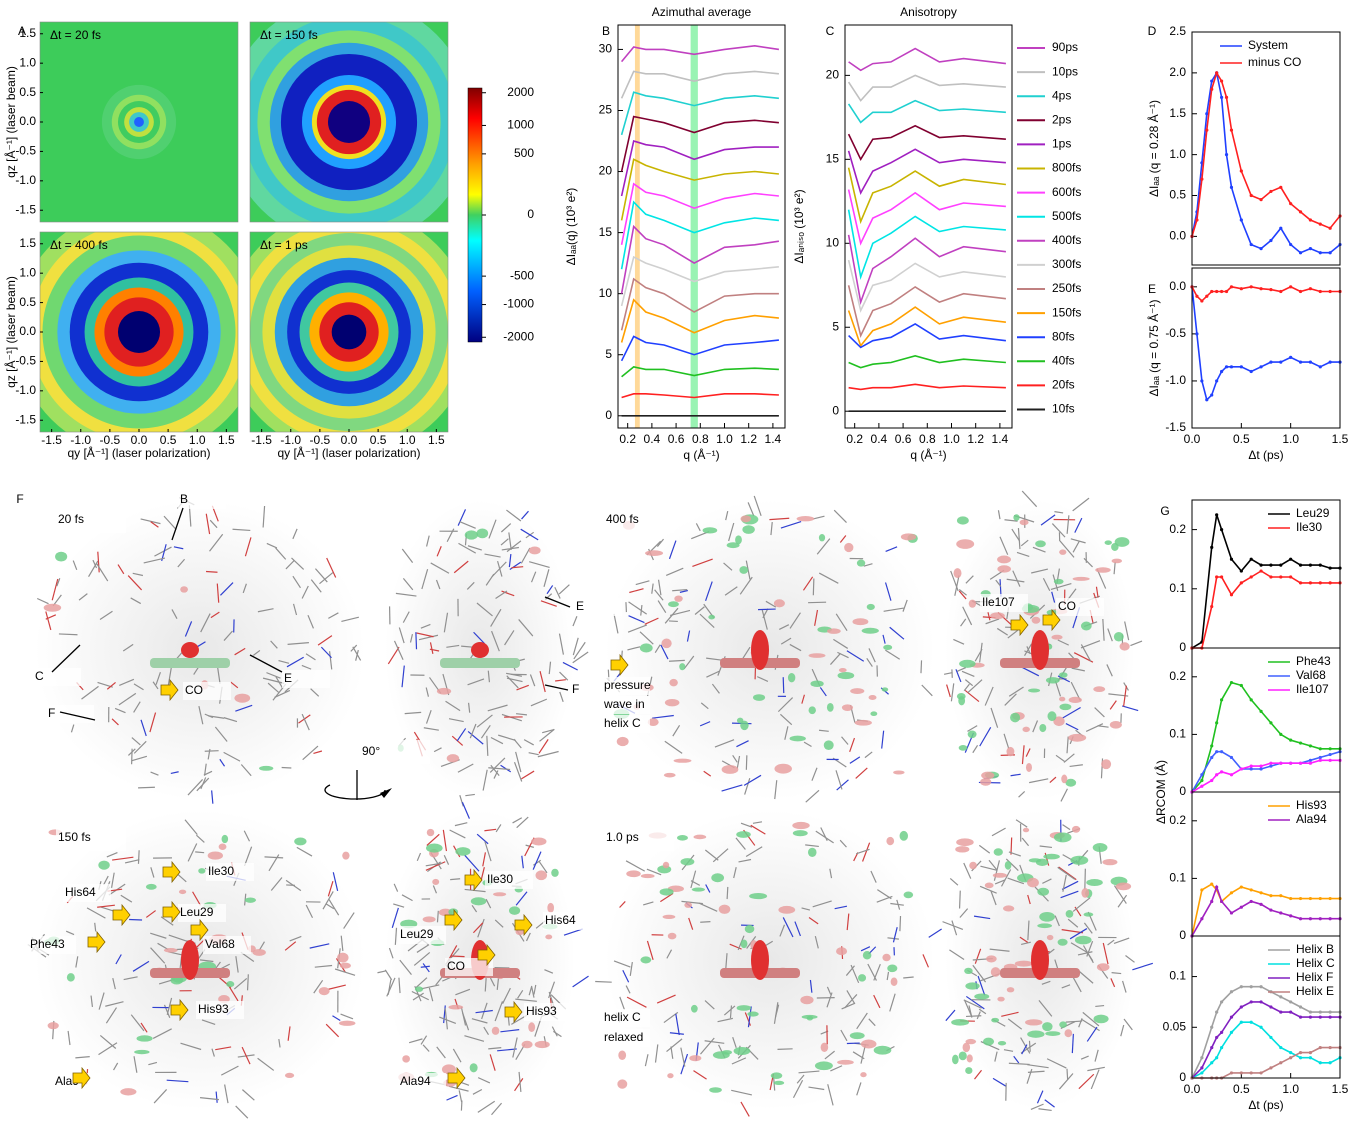 Image resolution: width=1350 pixels, height=1122 pixels. Describe the element at coordinates (500, 879) in the screenshot. I see `structure-label: Ile30` at that location.